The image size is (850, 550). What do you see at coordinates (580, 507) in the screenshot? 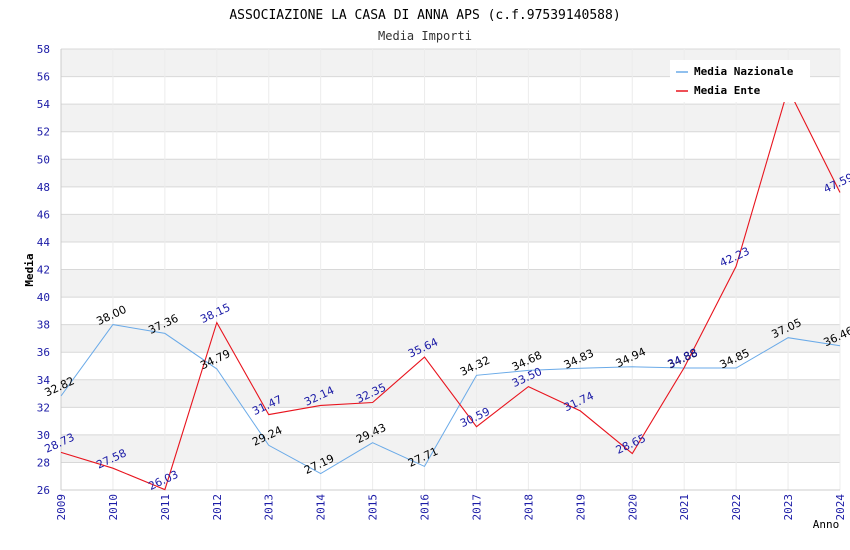
I see `x-tick-label: 2019` at bounding box center [580, 507].